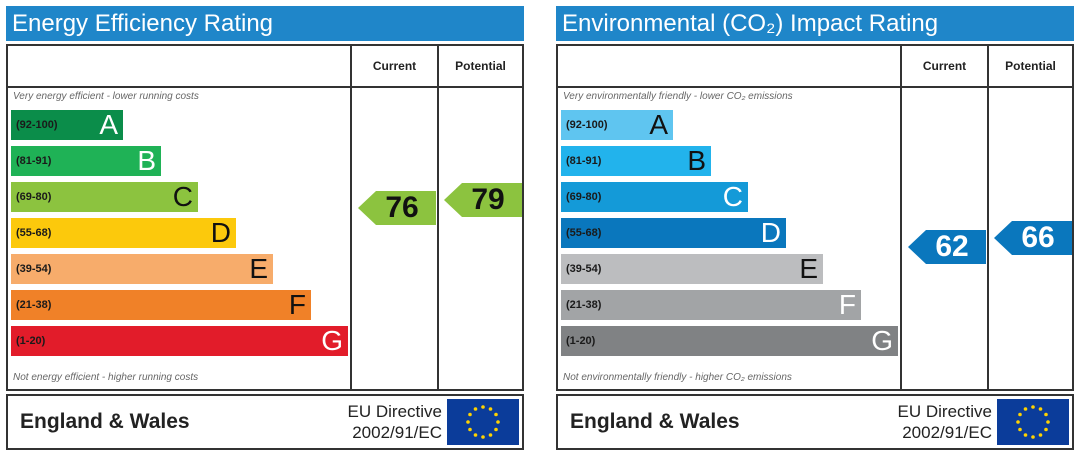  Describe the element at coordinates (617, 125) in the screenshot. I see `rating-band-a: (92-100) A` at that location.